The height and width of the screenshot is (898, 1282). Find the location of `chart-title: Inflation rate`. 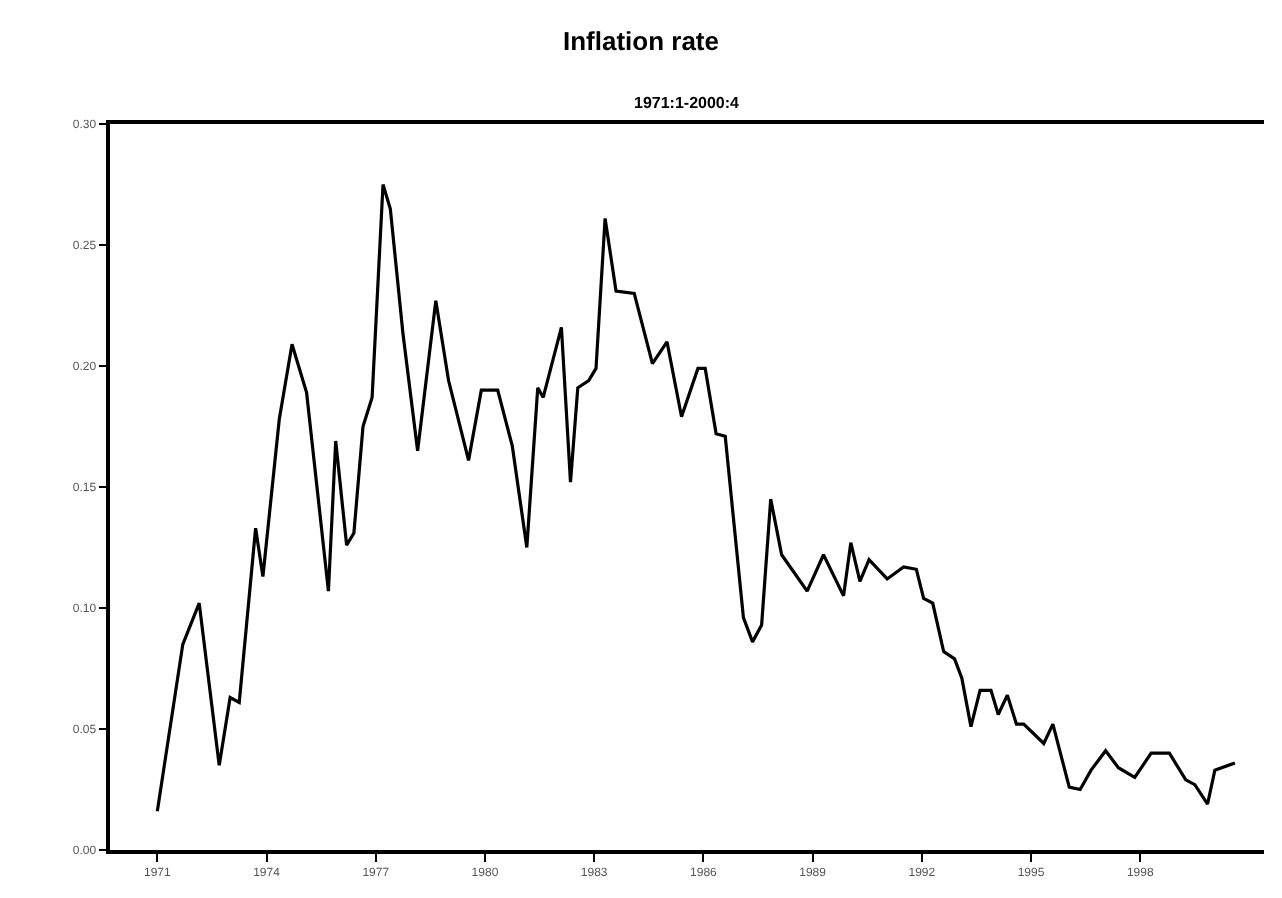

chart-title: Inflation rate is located at coordinates (641, 40).